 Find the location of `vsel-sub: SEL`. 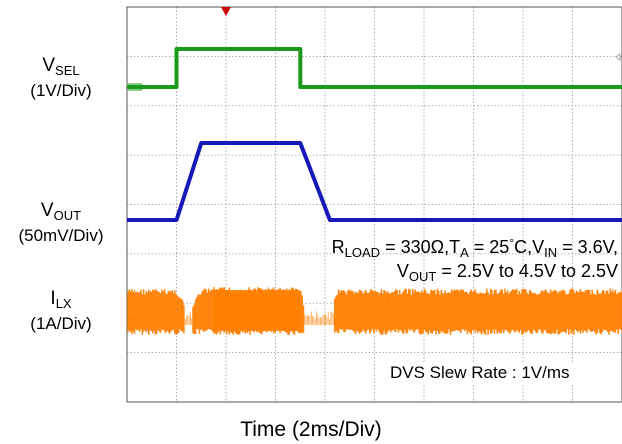

vsel-sub: SEL is located at coordinates (67, 70).